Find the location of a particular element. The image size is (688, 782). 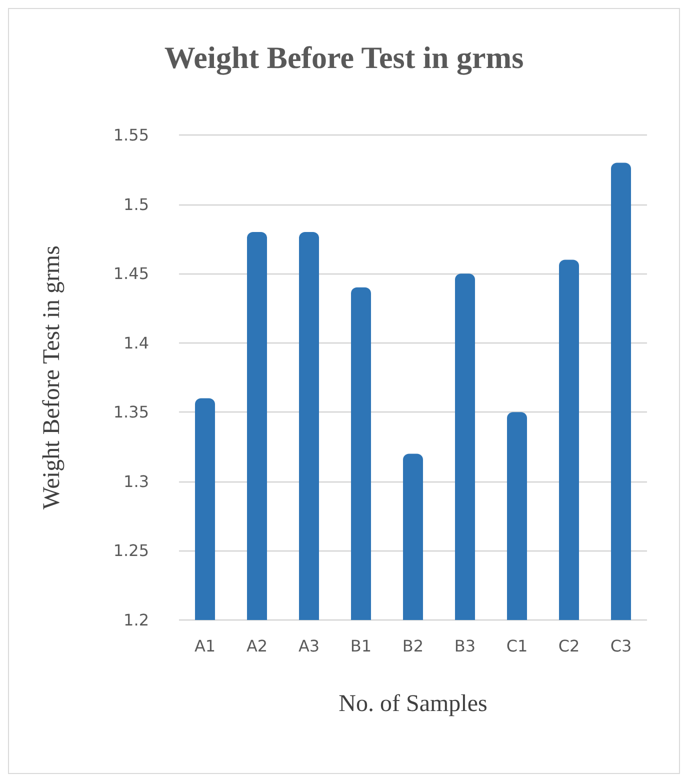

x-tick-label: B2 is located at coordinates (413, 646).